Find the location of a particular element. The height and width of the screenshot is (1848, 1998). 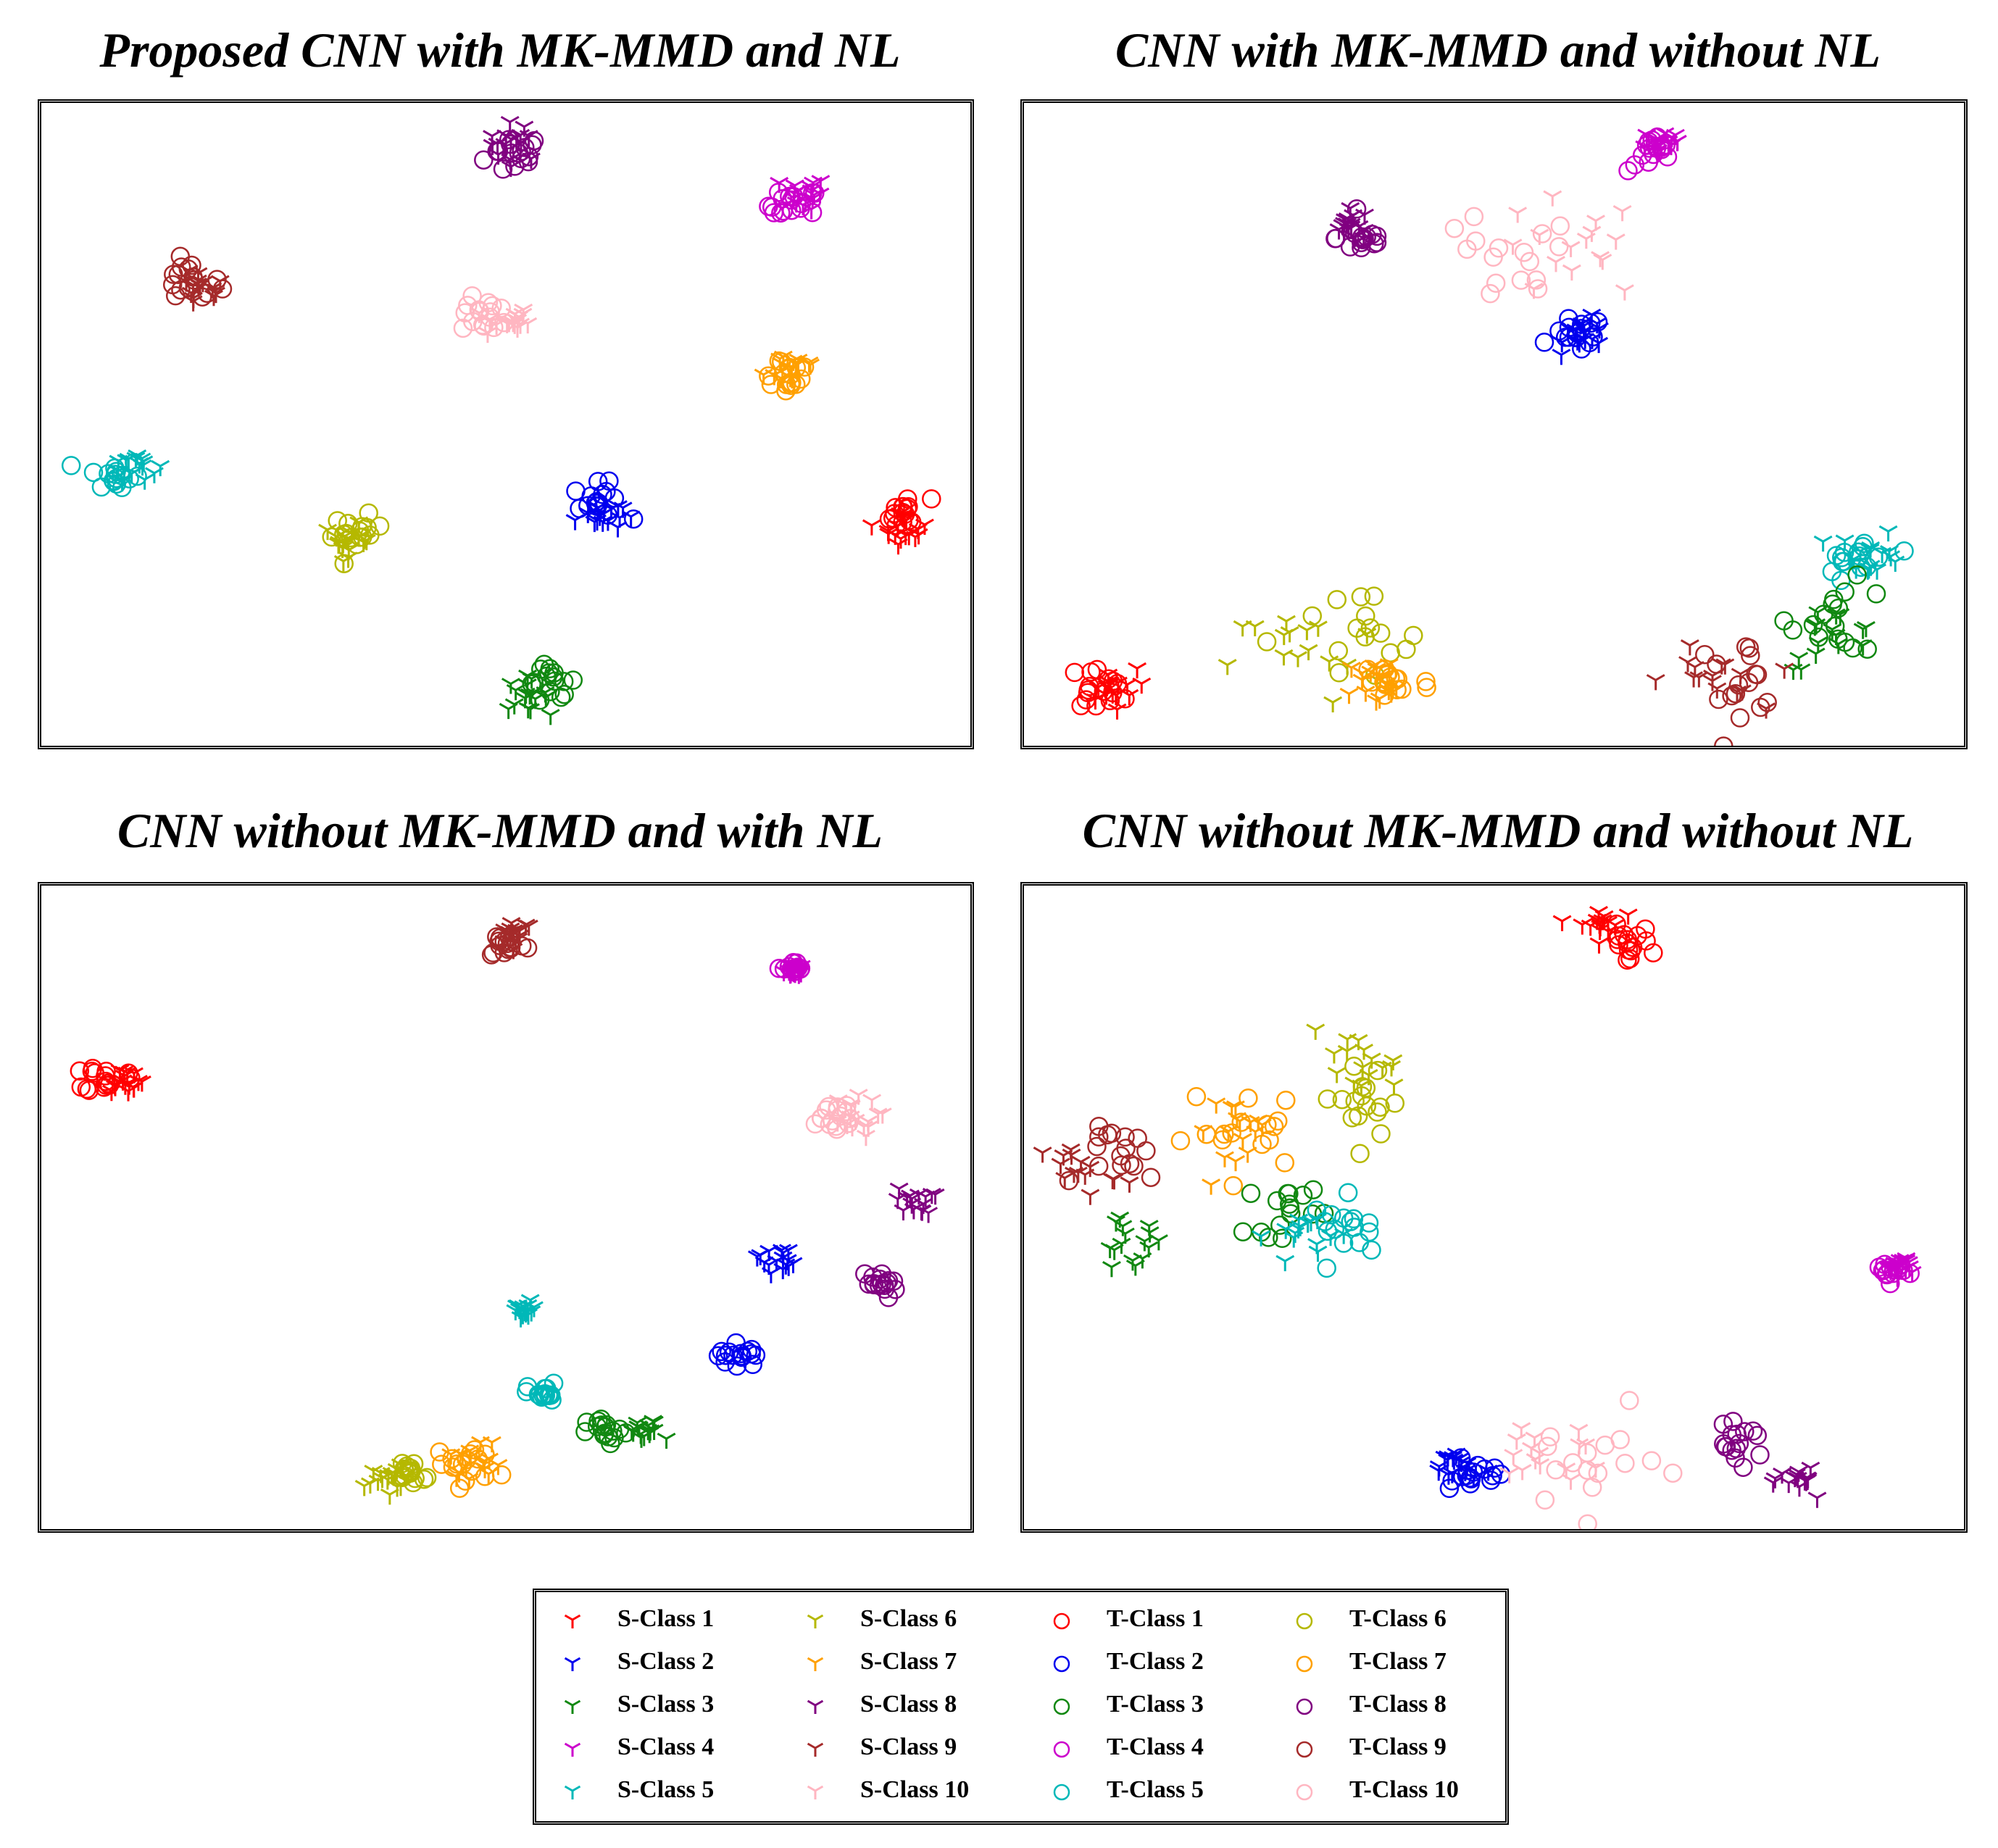

legend-label: S-Class 10 is located at coordinates (915, 1790).